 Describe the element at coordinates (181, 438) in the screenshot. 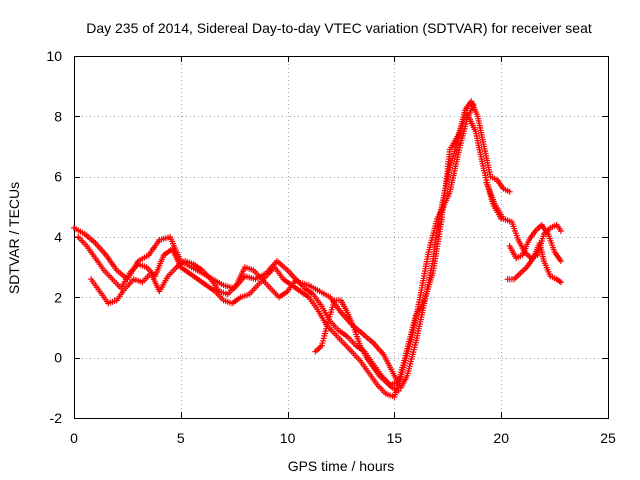

I see `x-tick-label: 5` at that location.